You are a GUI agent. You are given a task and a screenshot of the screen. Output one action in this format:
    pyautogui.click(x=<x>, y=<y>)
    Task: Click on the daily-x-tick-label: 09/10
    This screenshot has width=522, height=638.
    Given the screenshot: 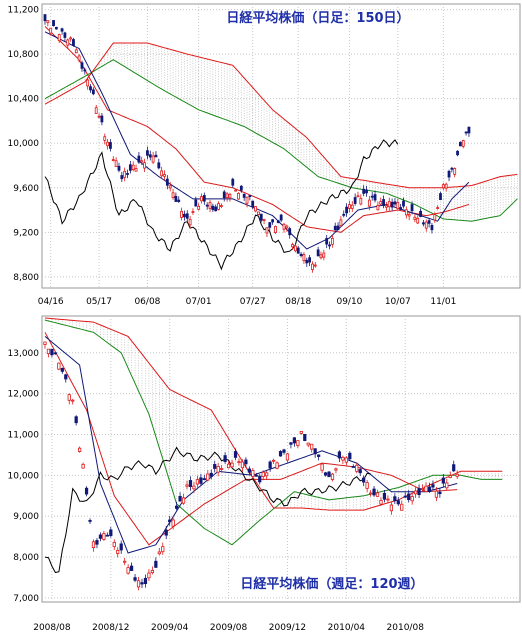 What is the action you would take?
    pyautogui.click(x=349, y=302)
    